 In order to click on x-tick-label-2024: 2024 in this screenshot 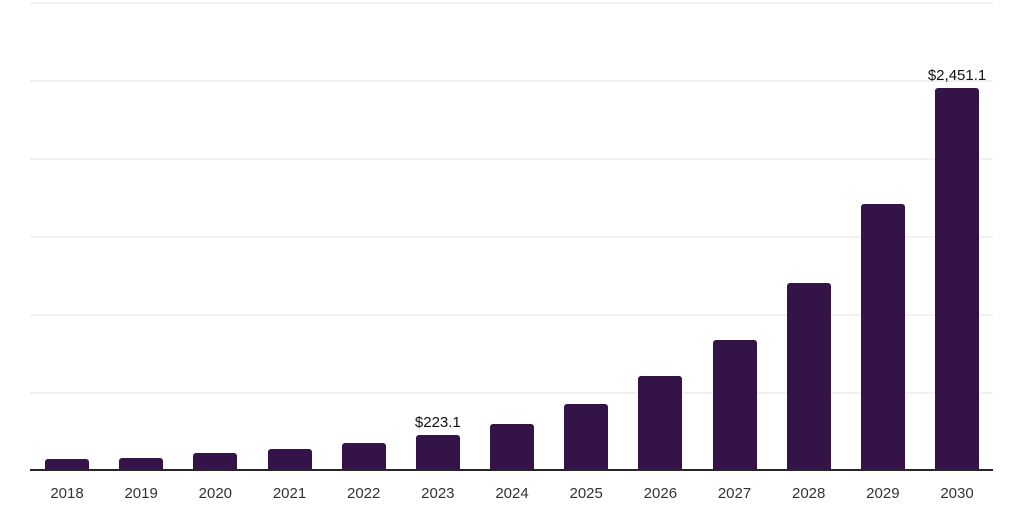, I will do `click(512, 493)`.